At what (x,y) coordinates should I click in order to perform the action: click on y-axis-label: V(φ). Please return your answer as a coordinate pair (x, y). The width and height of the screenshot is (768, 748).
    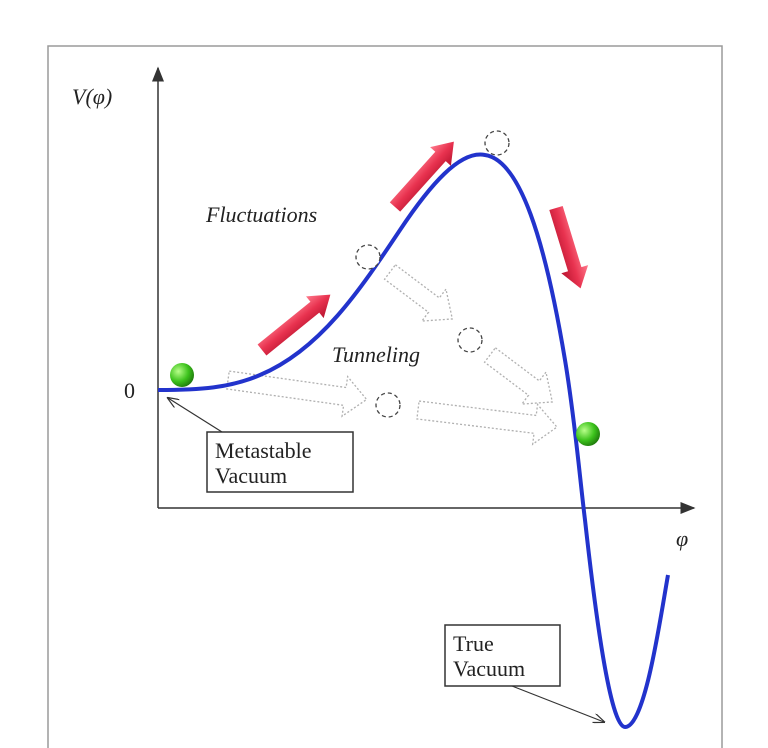
    Looking at the image, I should click on (92, 96).